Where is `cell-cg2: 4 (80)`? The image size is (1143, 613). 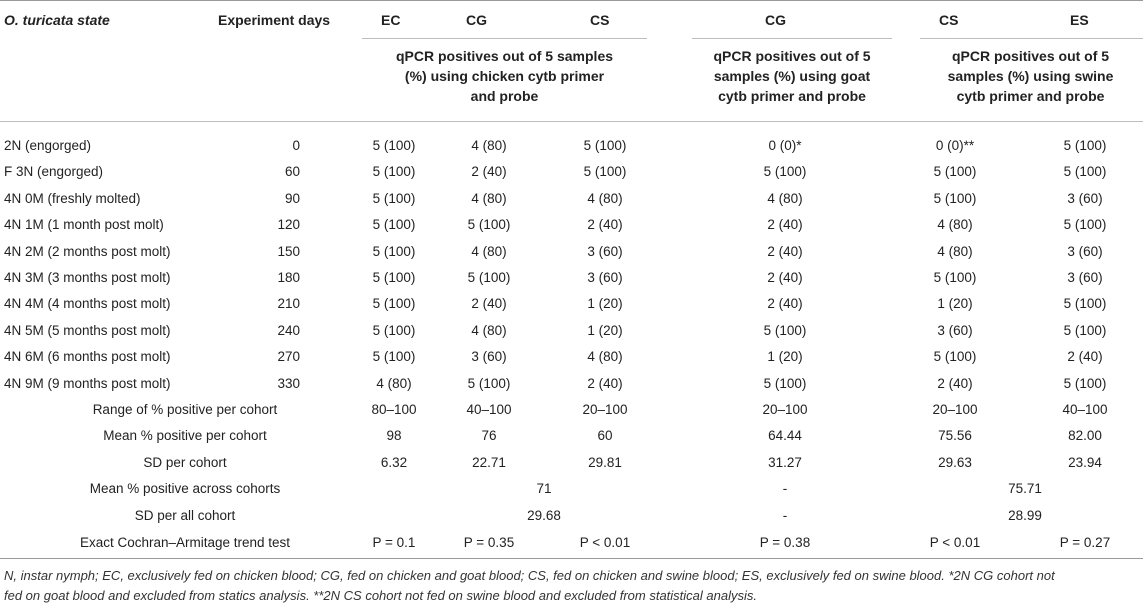
cell-cg2: 4 (80) is located at coordinates (785, 198).